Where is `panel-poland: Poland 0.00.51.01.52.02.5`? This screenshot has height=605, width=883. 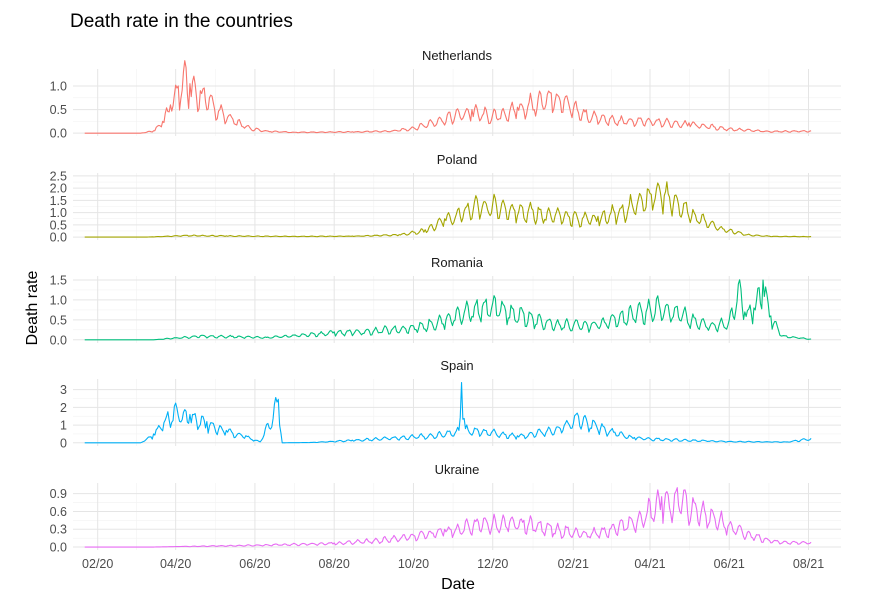
panel-poland: Poland 0.00.51.01.52.02.5 is located at coordinates (445, 198).